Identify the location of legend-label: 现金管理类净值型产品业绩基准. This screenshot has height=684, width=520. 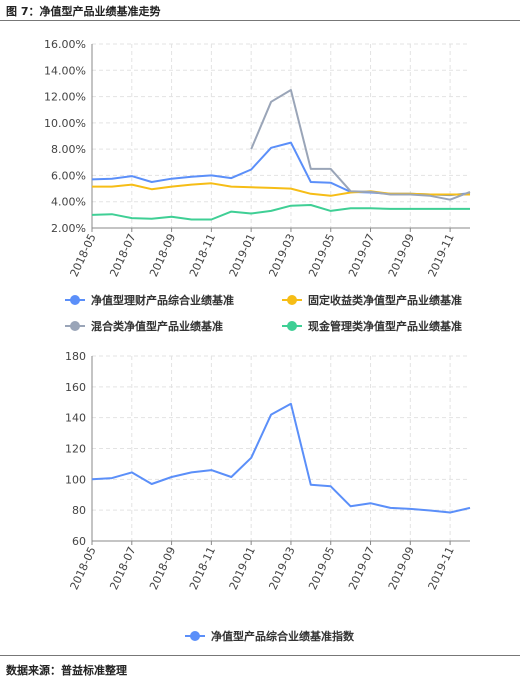
(385, 326).